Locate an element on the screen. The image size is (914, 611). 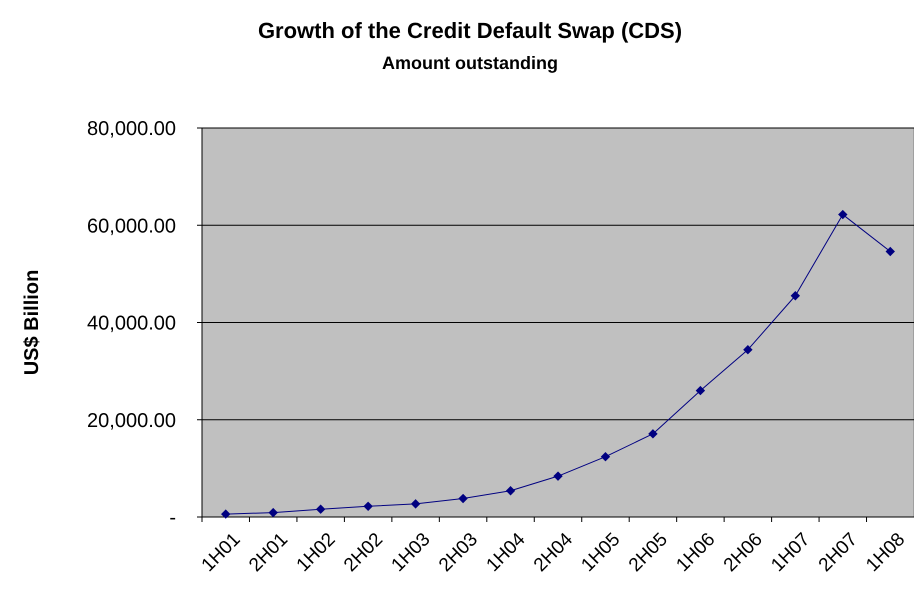
y-tick-label: 40,000.00 is located at coordinates (131, 323).